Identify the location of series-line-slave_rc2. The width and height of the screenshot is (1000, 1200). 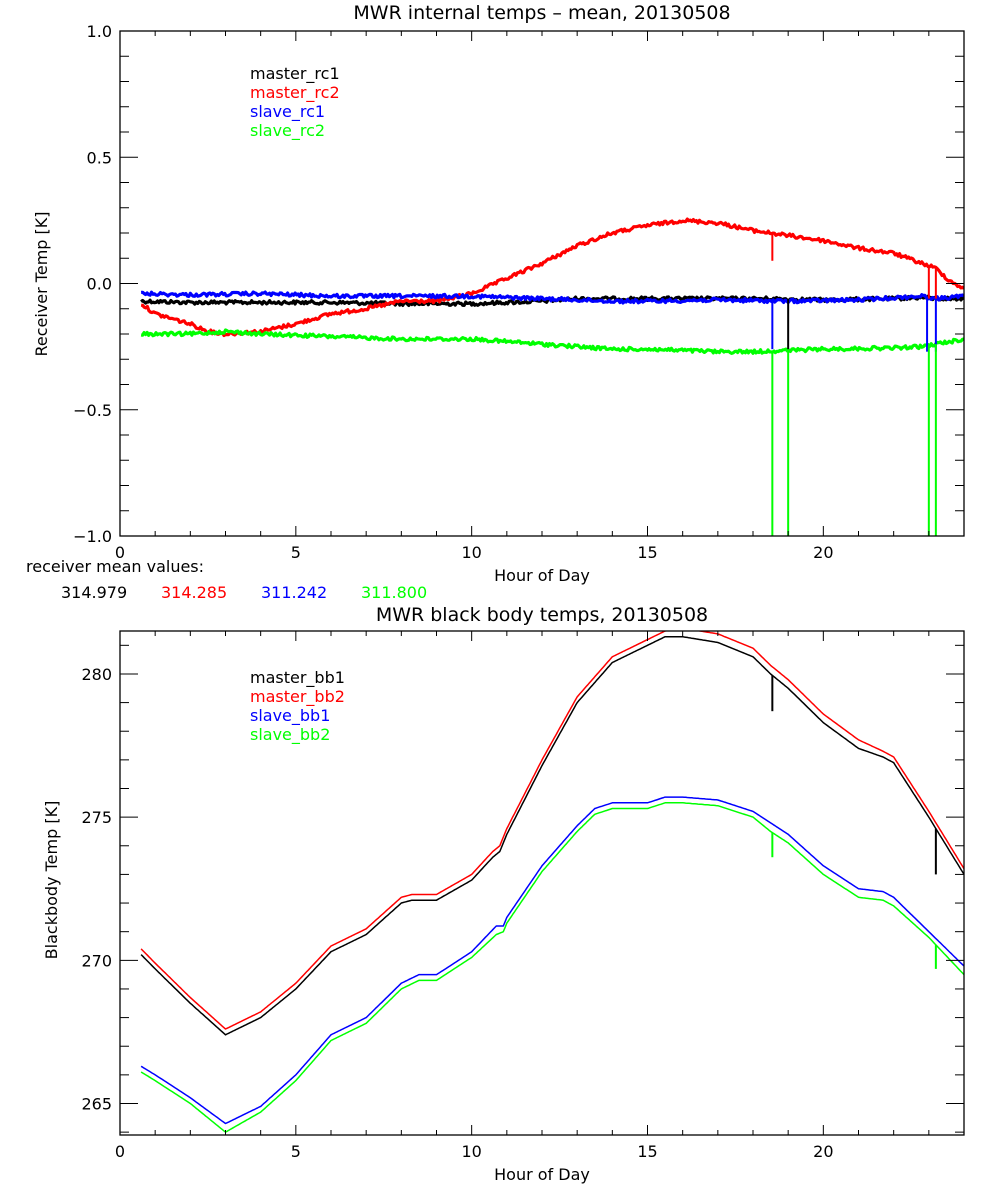
(552, 341).